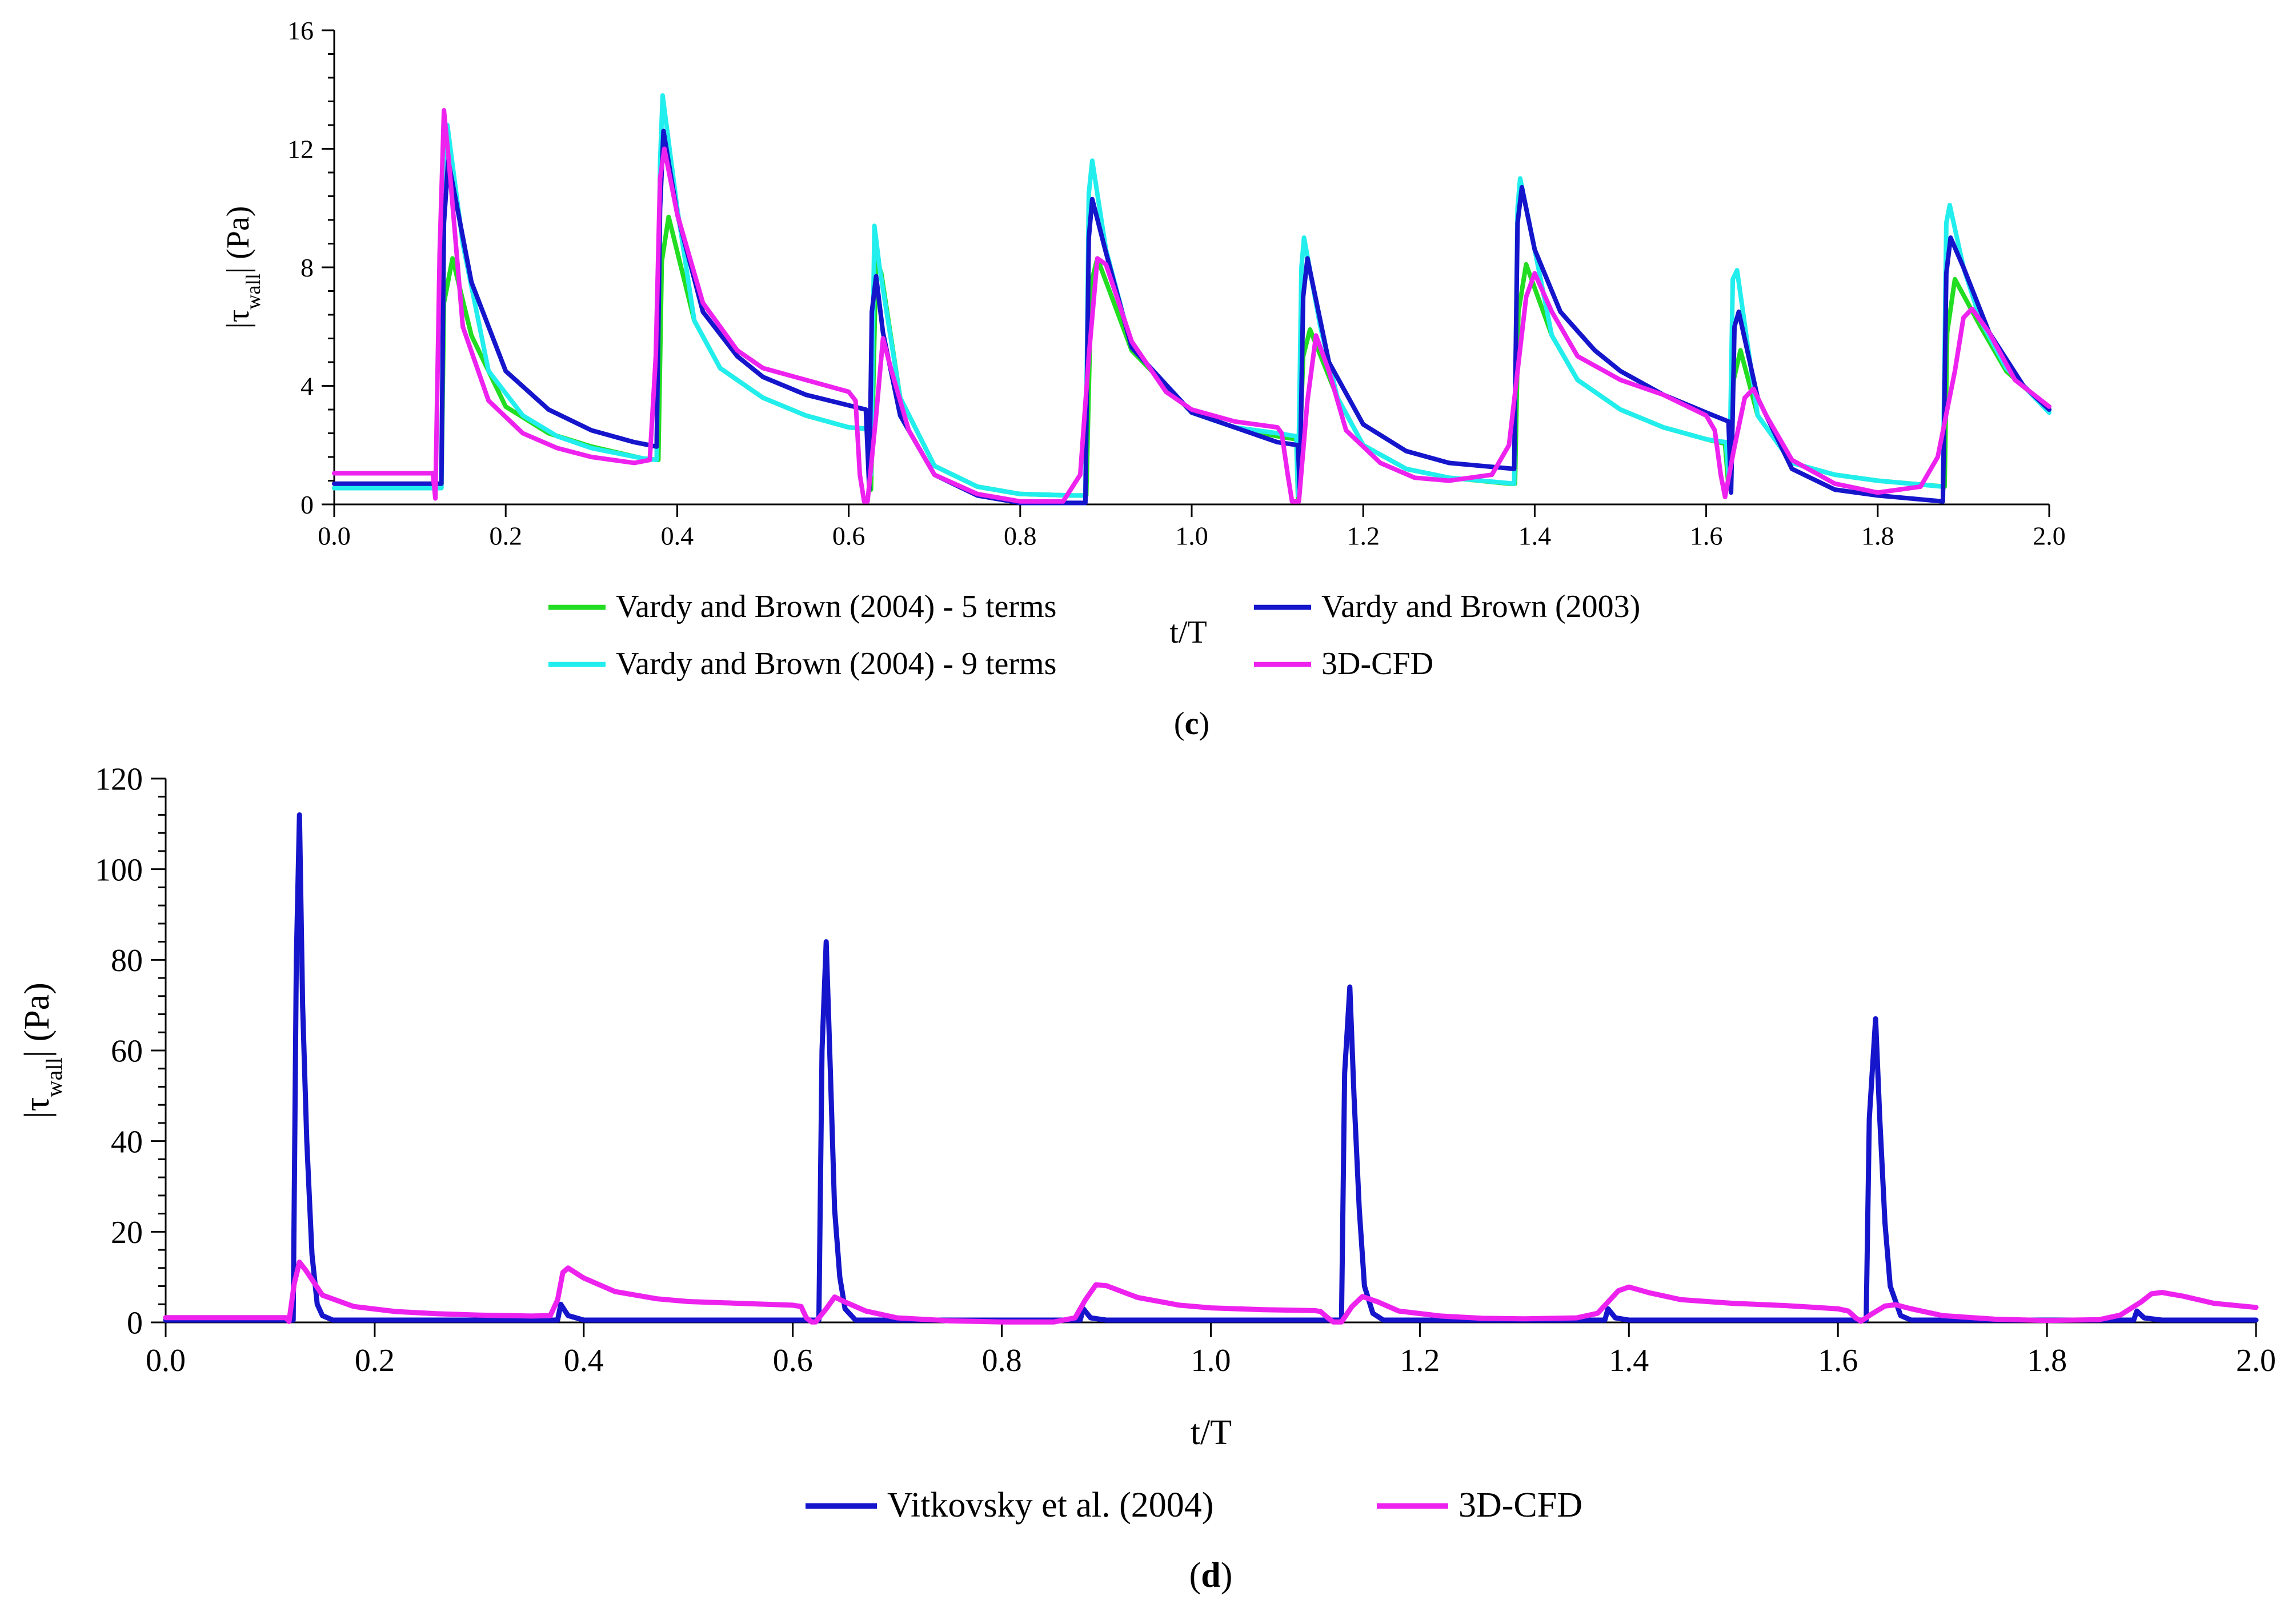  I want to click on panel-letter: d, so click(1210, 1575).